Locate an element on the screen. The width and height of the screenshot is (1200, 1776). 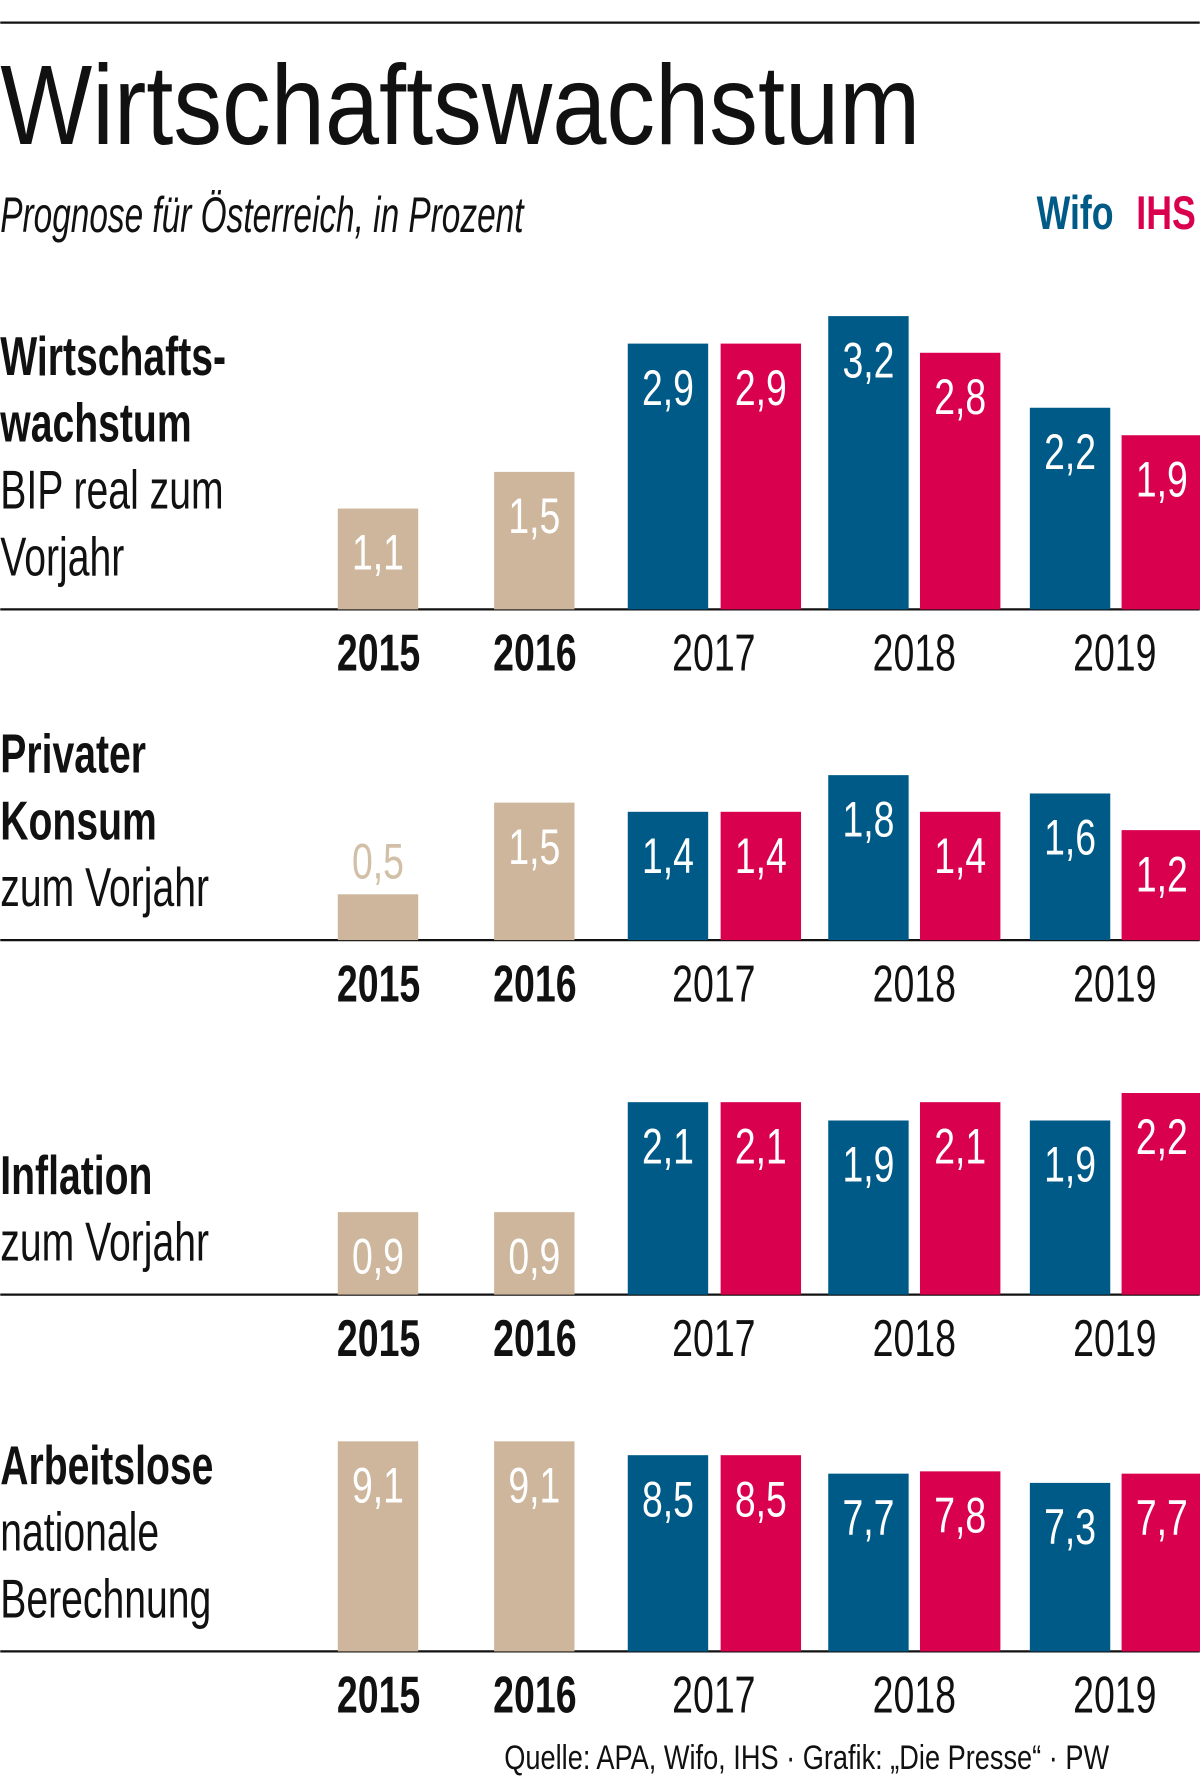
value-label: 1,6 is located at coordinates (1070, 838).